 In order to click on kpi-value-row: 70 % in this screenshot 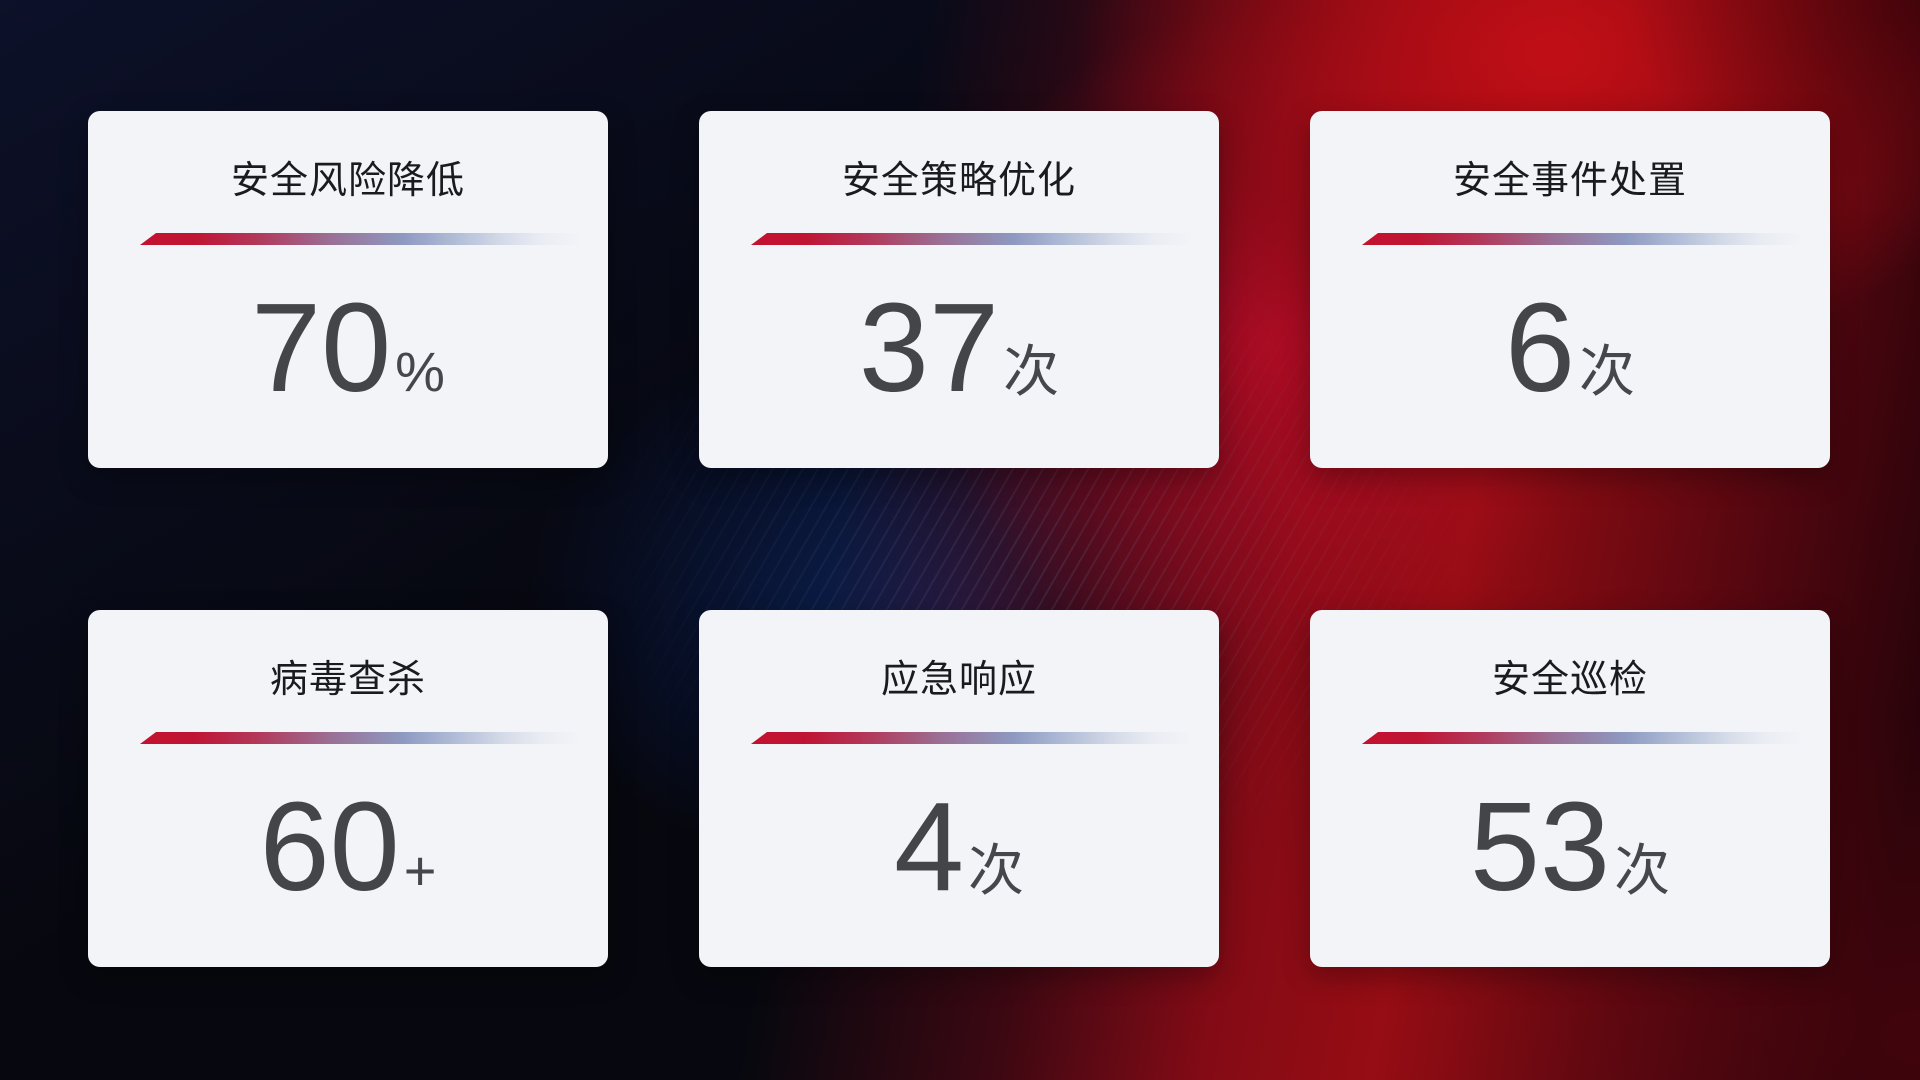, I will do `click(348, 347)`.